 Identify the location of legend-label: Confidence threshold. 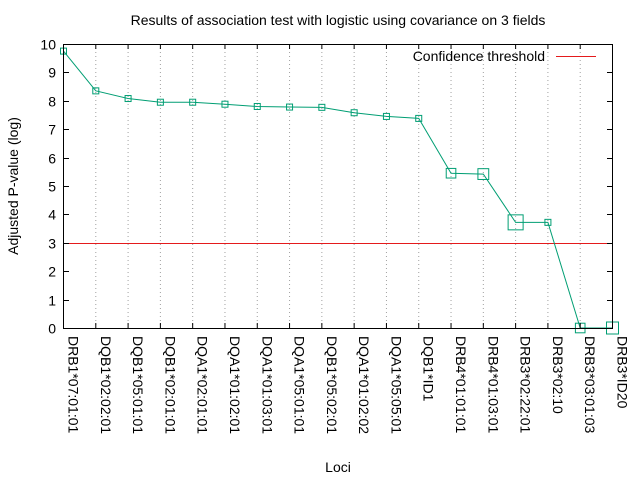
(479, 56).